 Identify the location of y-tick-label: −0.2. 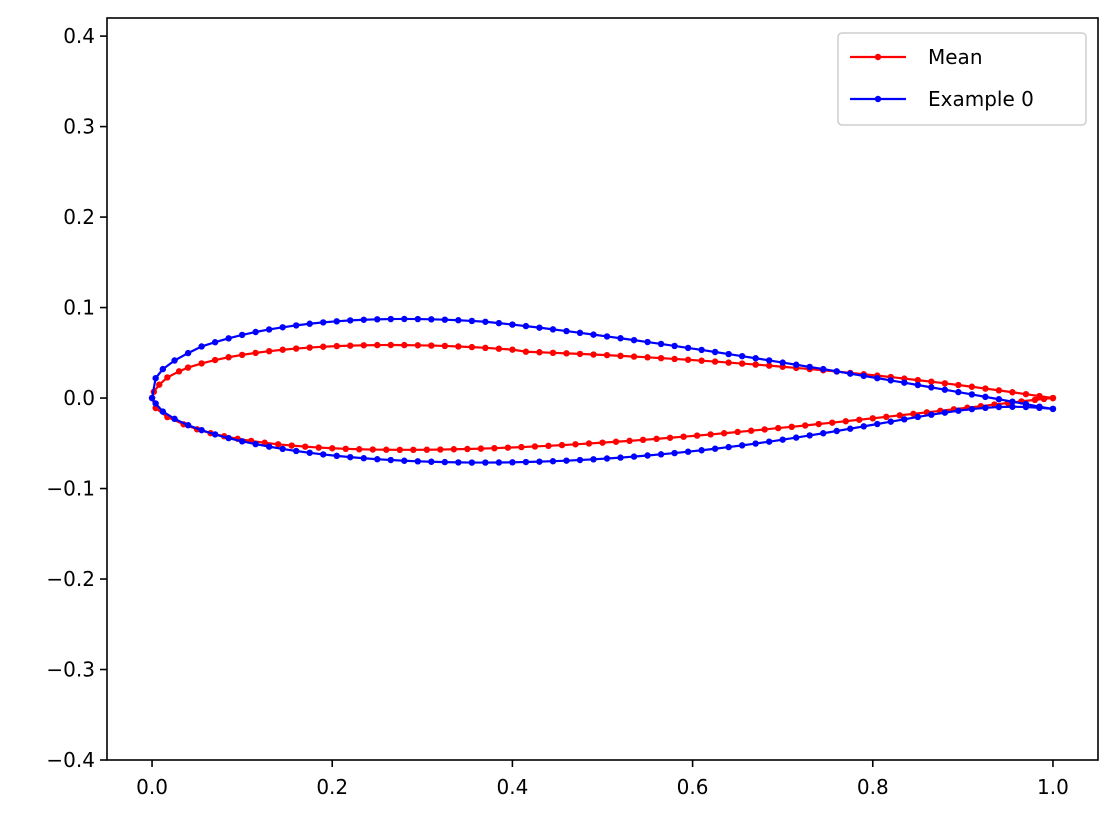
(70, 579).